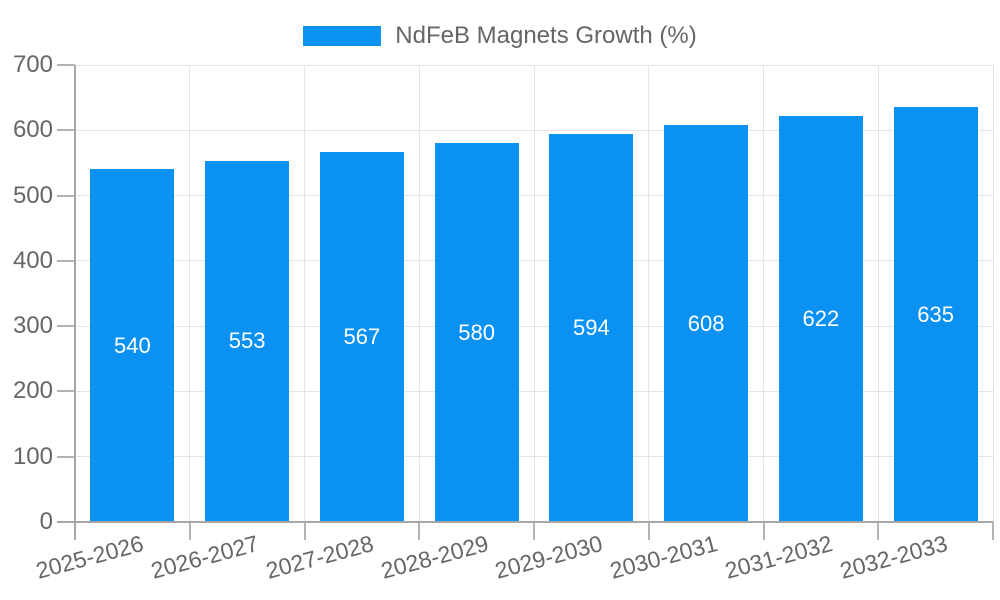  I want to click on x-category-label: 2030-2031, so click(664, 557).